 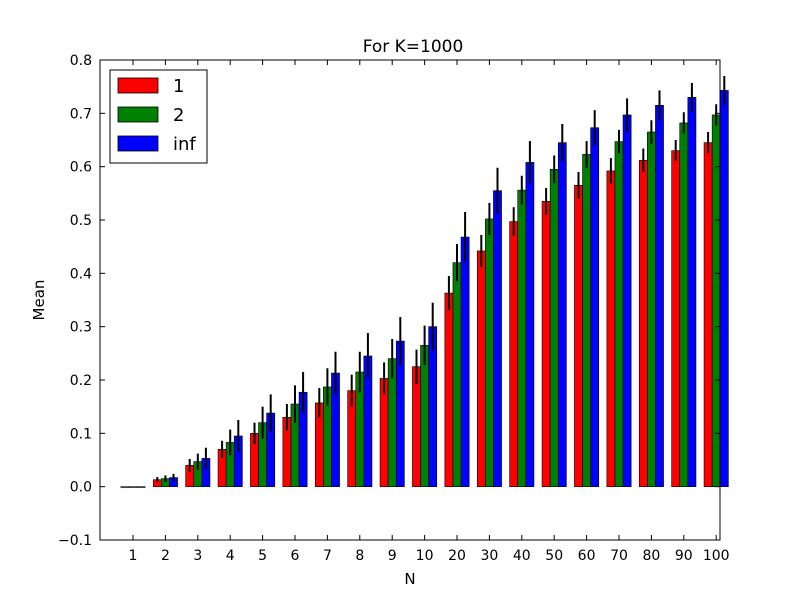 What do you see at coordinates (716, 556) in the screenshot?
I see `x-tick-label: 100` at bounding box center [716, 556].